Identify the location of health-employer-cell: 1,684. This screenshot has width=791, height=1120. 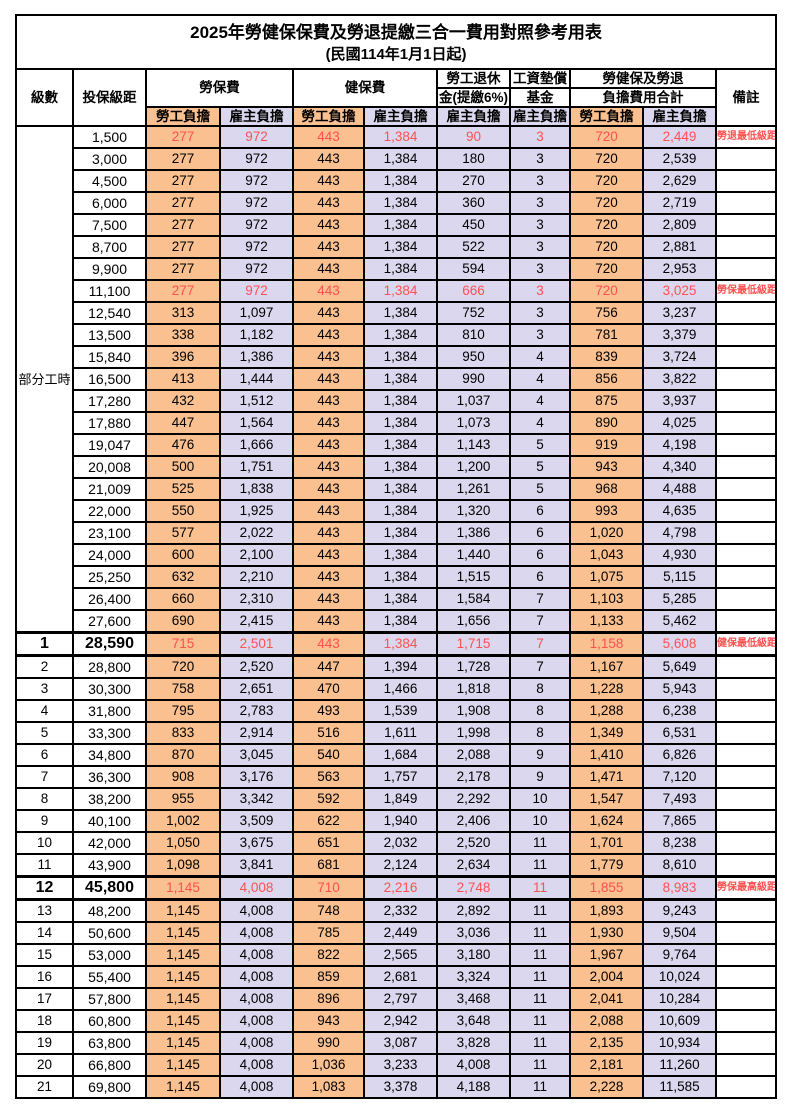
(400, 755).